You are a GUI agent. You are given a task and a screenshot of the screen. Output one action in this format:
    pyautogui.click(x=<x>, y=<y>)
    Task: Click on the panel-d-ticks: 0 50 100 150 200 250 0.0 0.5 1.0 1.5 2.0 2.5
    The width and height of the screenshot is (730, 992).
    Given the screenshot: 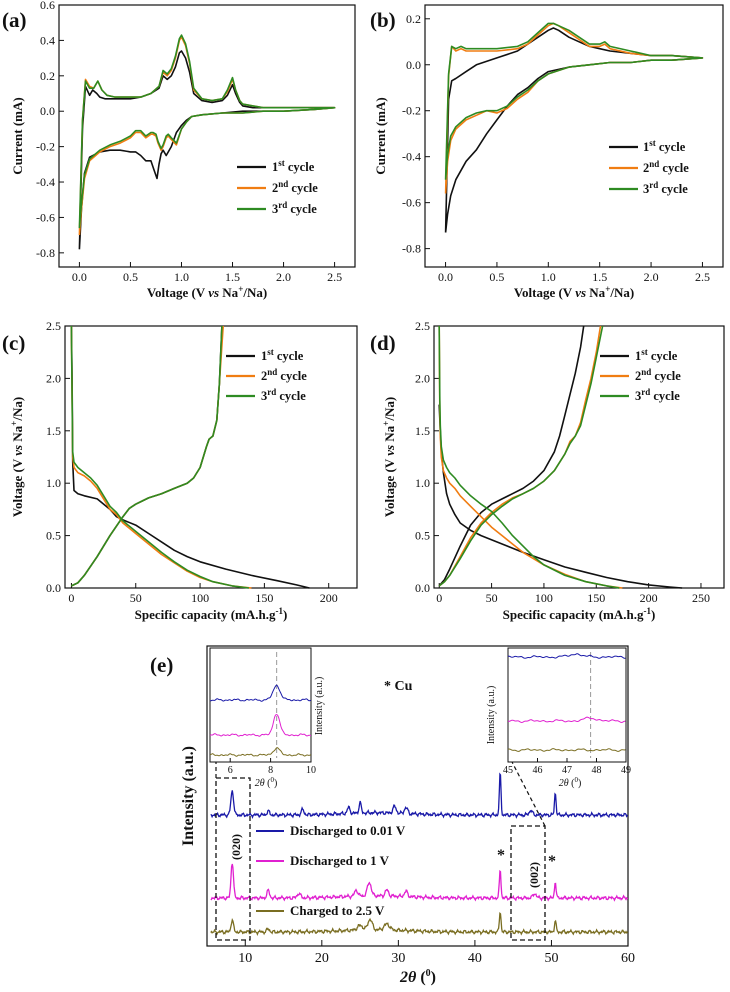 What is the action you would take?
    pyautogui.click(x=562, y=462)
    